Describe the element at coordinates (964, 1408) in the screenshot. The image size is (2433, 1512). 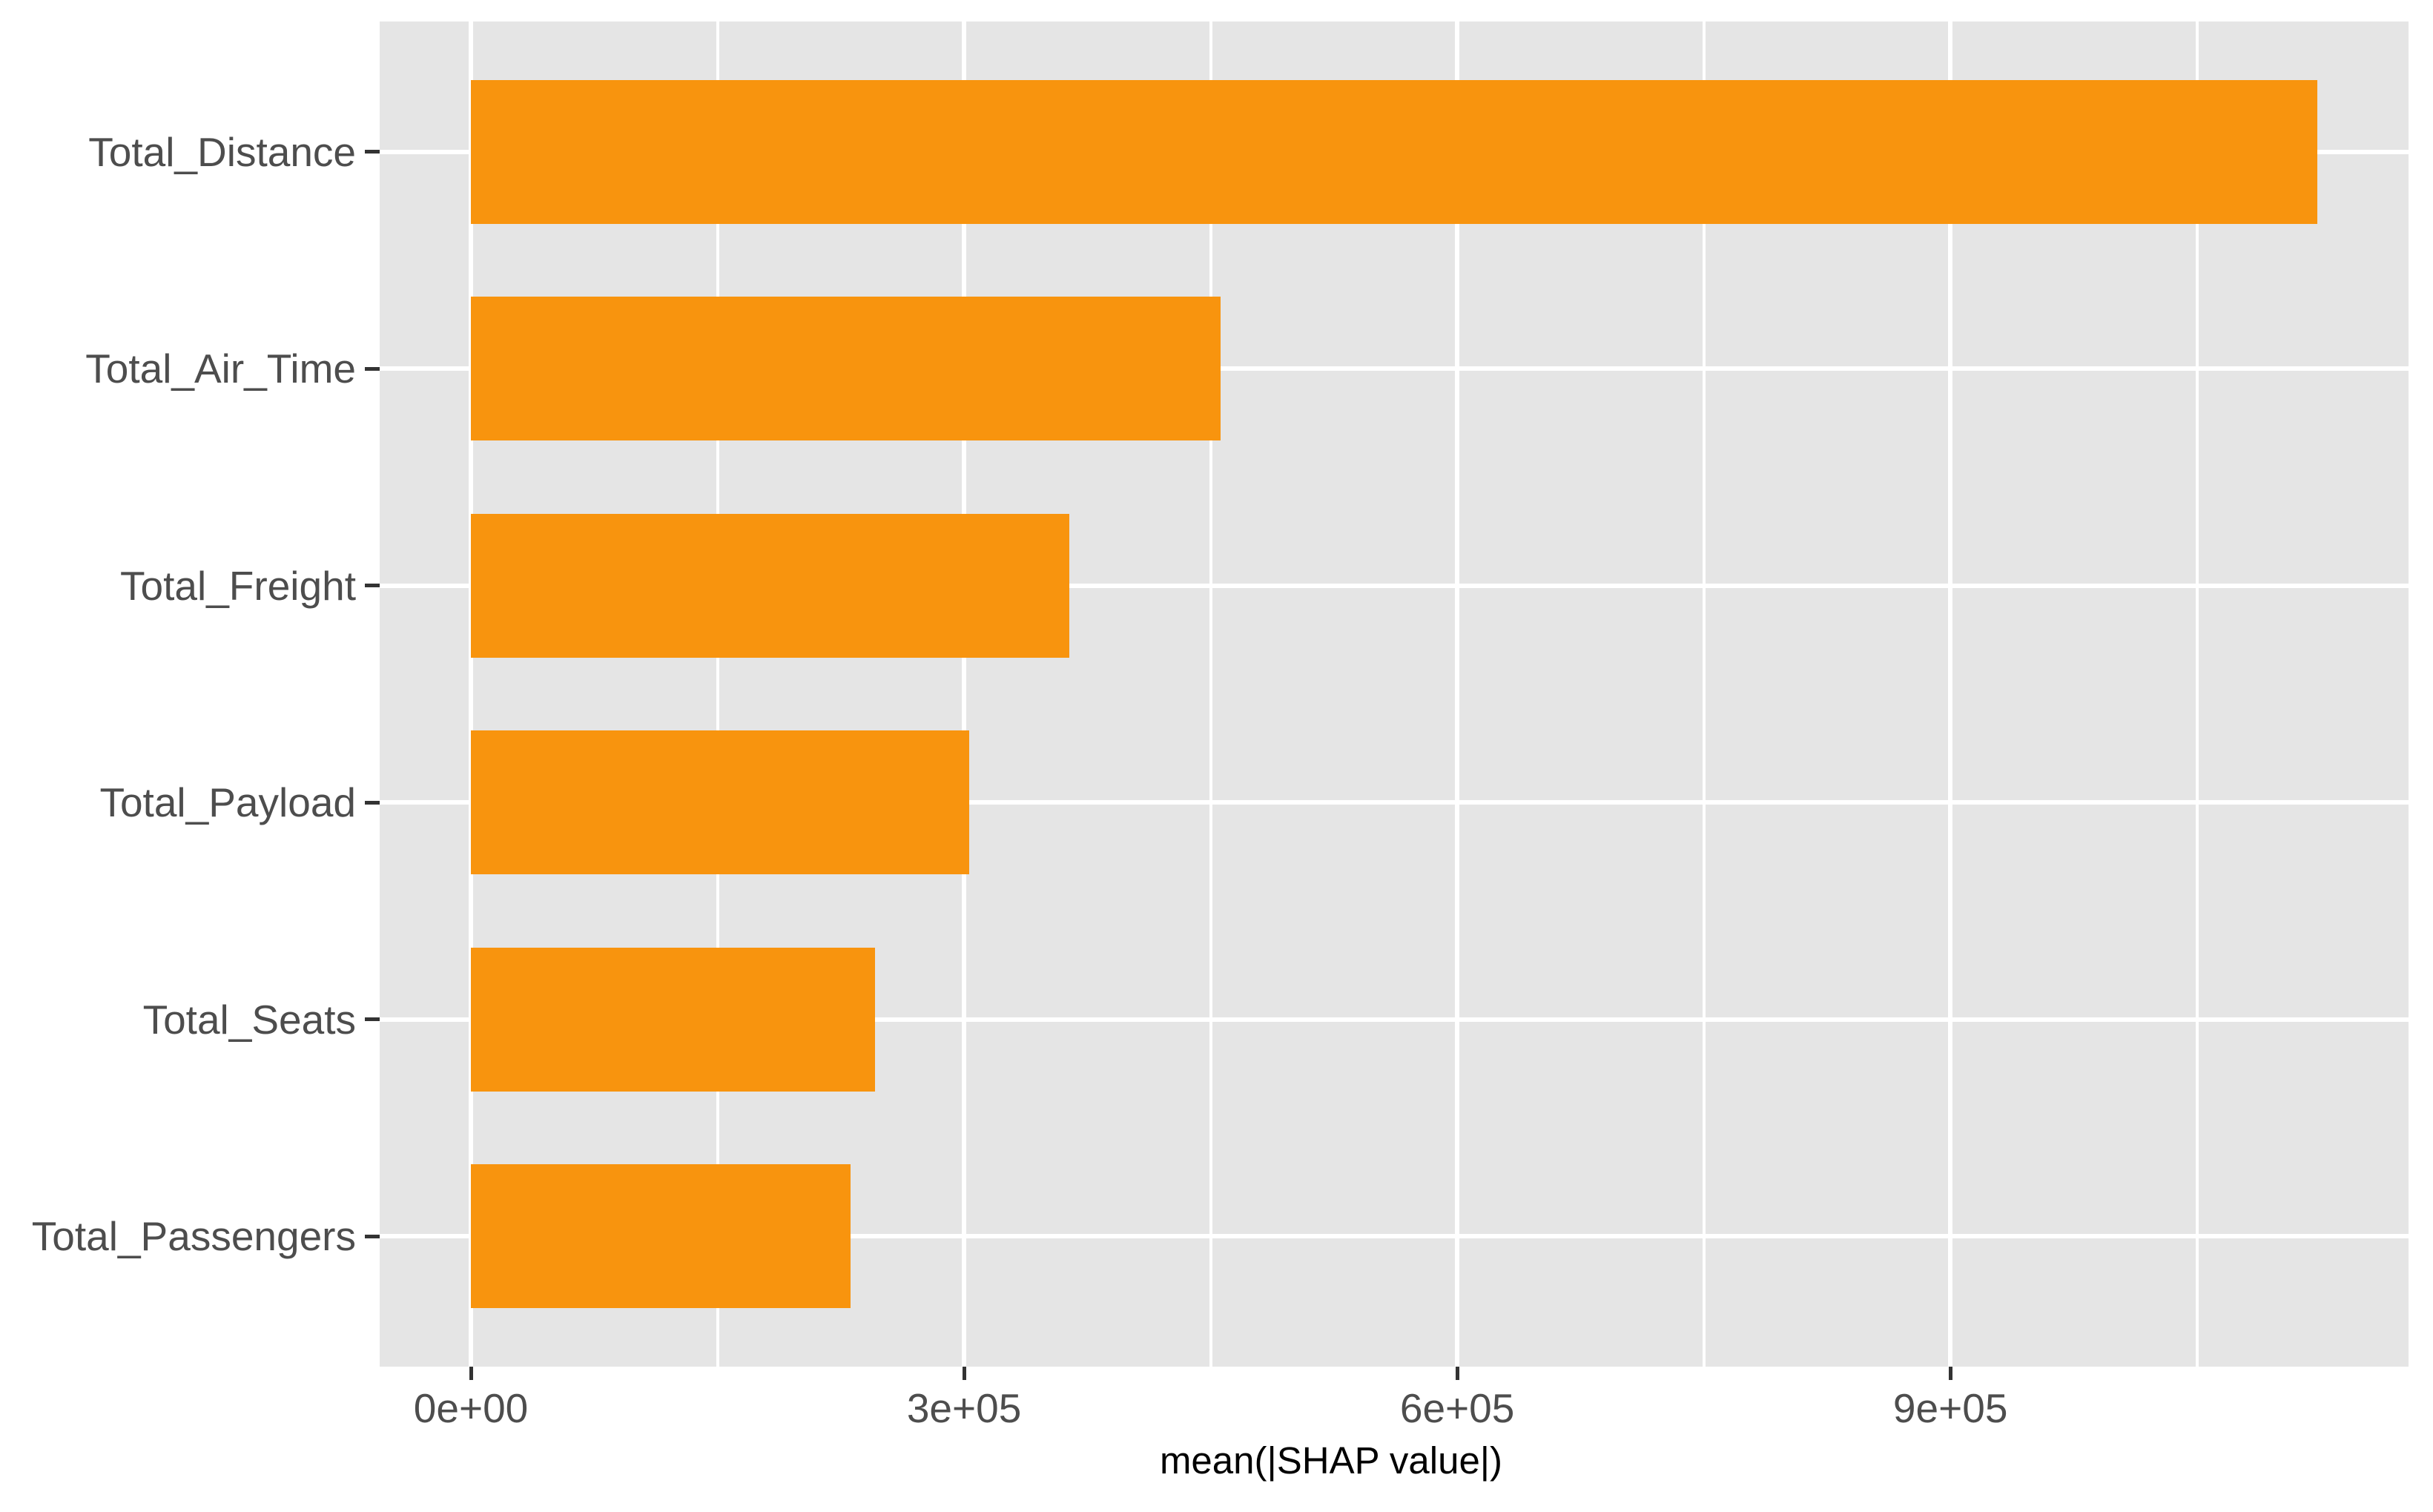
I see `x-tick-label: 3e+05` at that location.